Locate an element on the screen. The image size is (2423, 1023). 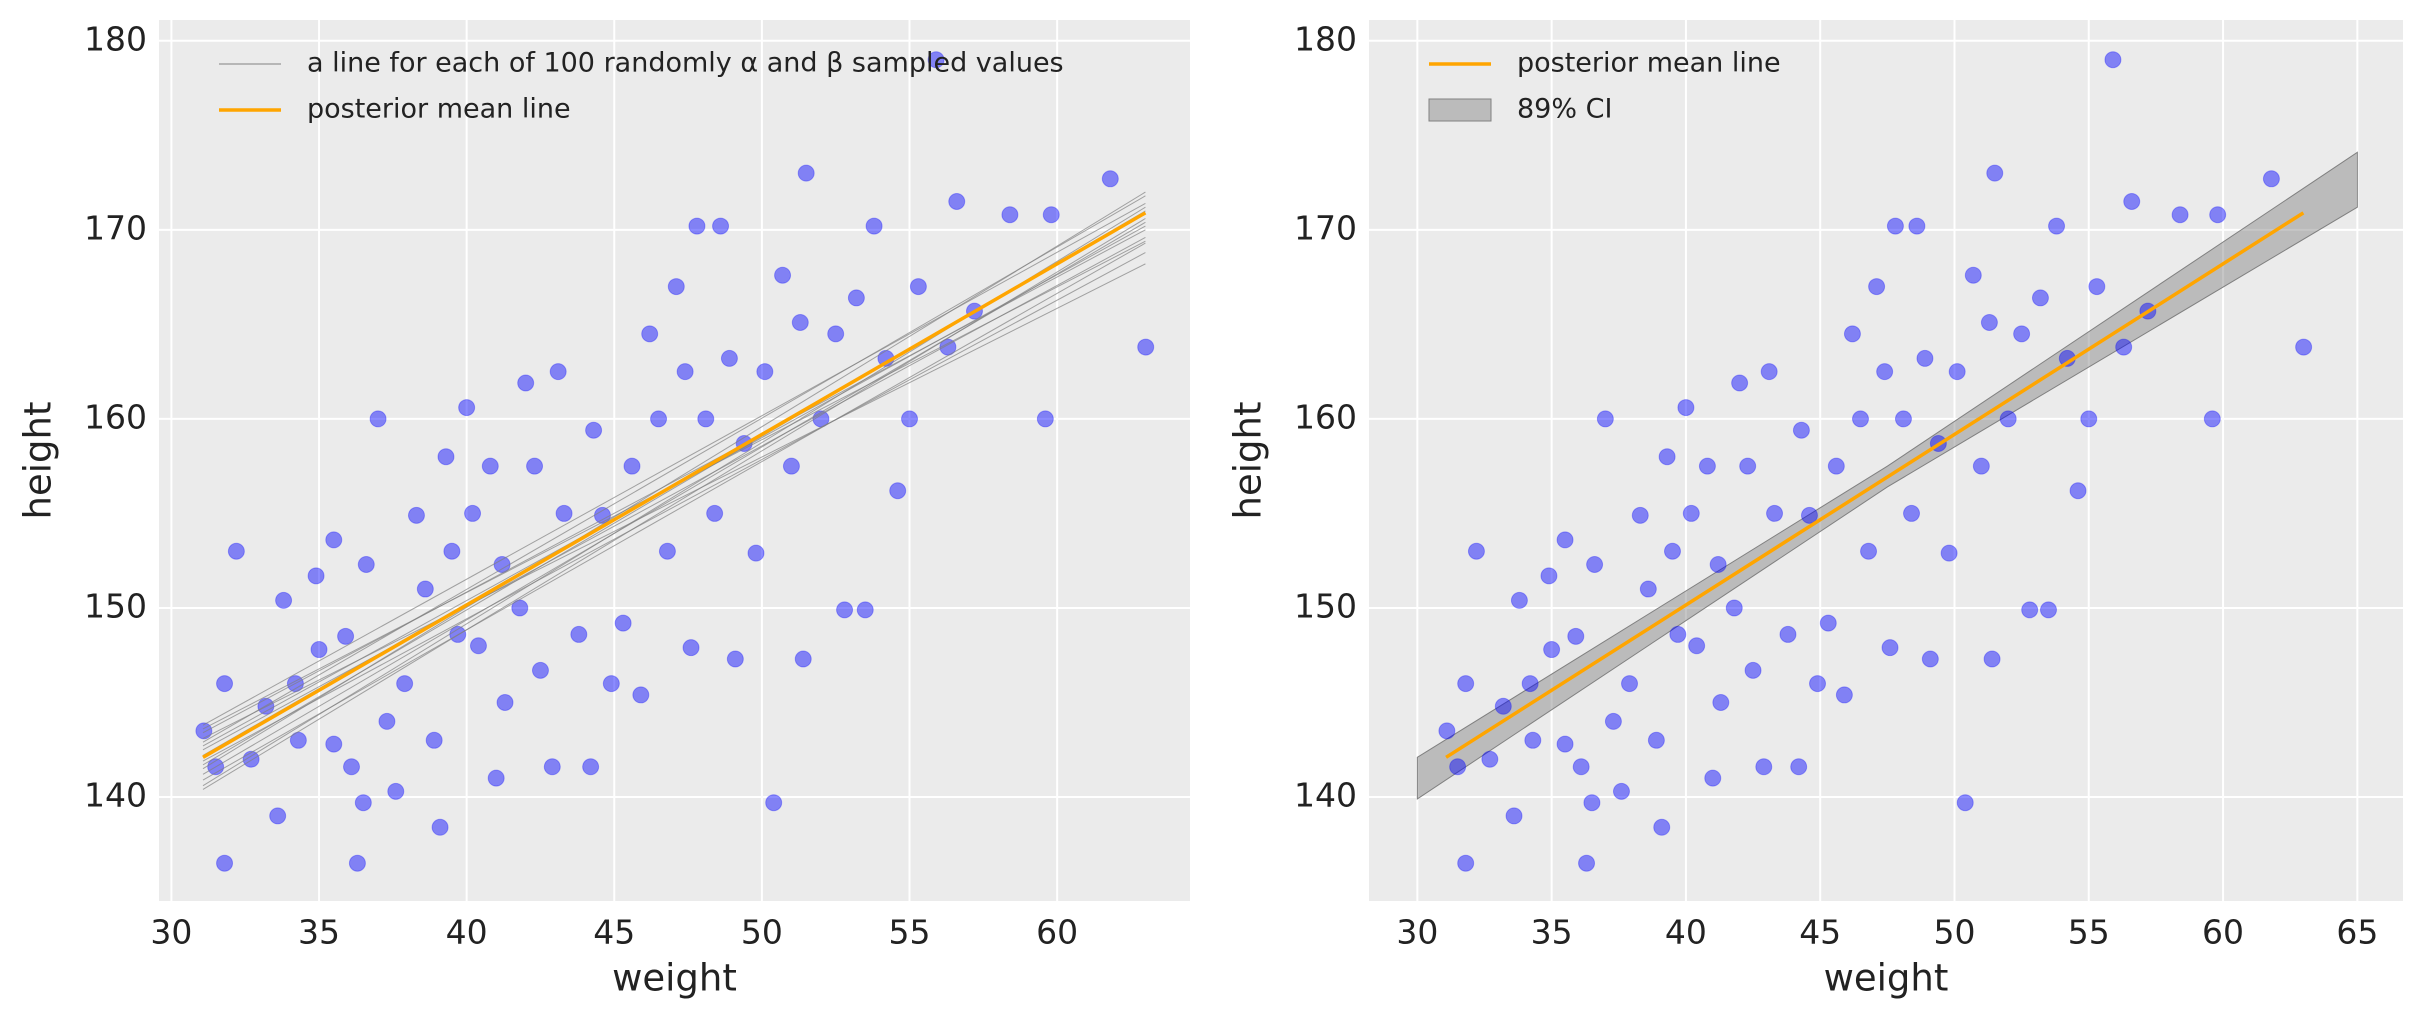
y-tick-label: 140 is located at coordinates (115, 795).